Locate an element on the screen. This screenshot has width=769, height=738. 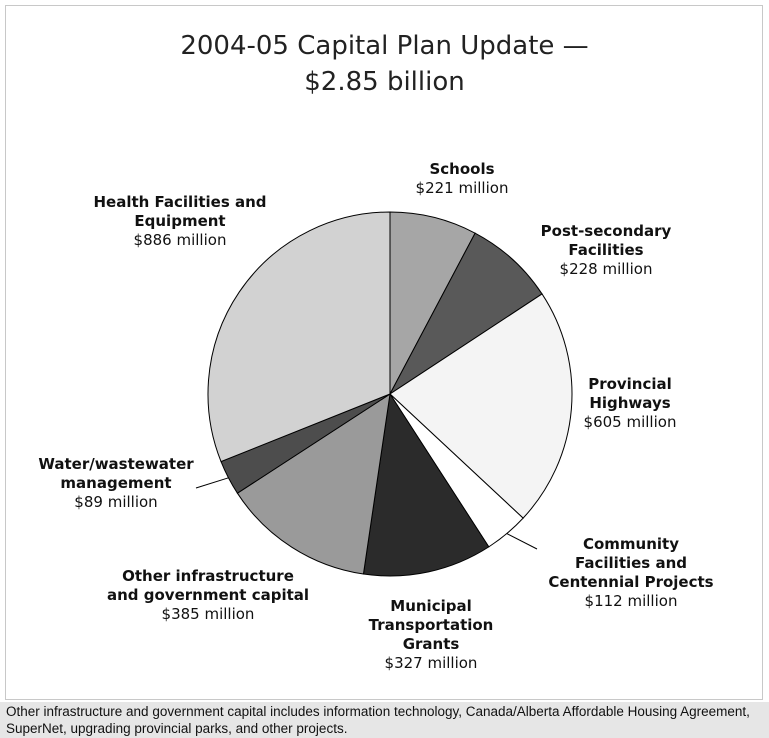
slice-name-line: Schools is located at coordinates (462, 169).